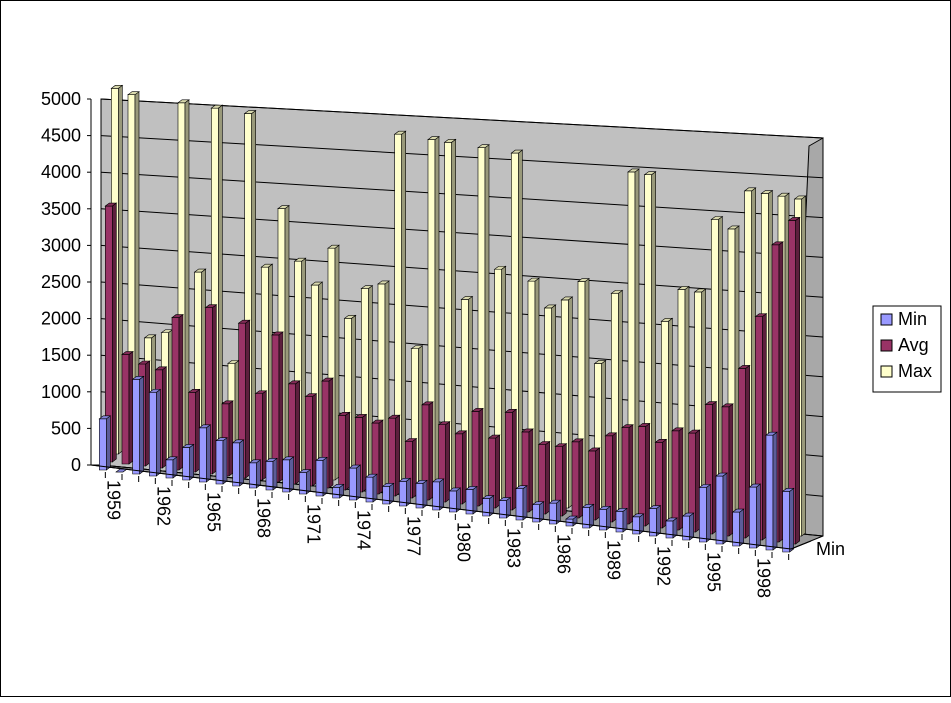  I want to click on x-tick-label: 1989, so click(613, 560).